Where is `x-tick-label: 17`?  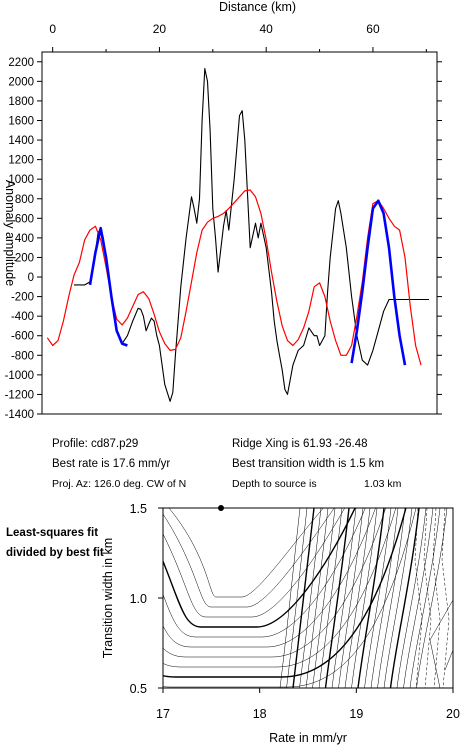
x-tick-label: 17 is located at coordinates (163, 714).